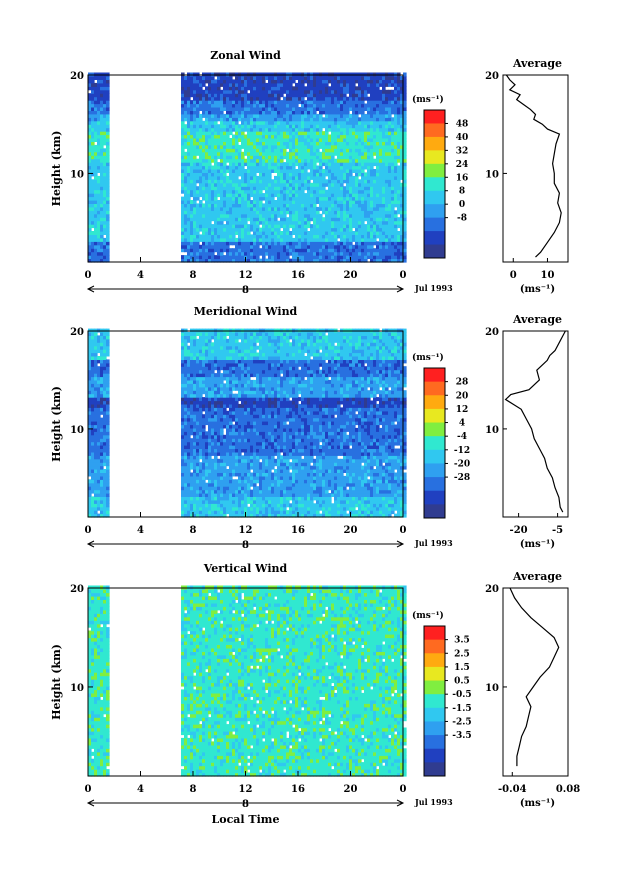 This screenshot has width=627, height=873. What do you see at coordinates (462, 165) in the screenshot?
I see `colorbar-level: 24` at bounding box center [462, 165].